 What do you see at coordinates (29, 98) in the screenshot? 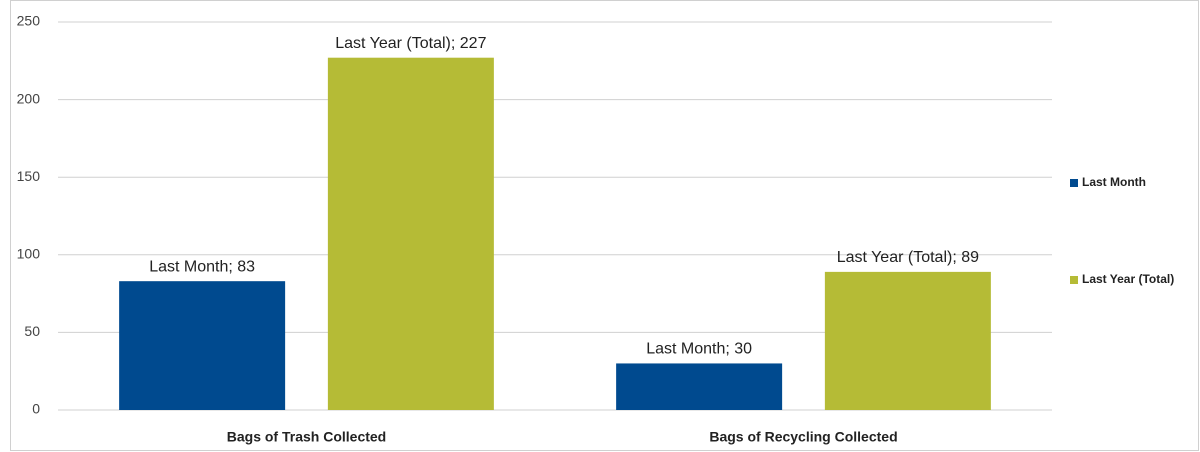
I see `y-tick-label: 200` at bounding box center [29, 98].